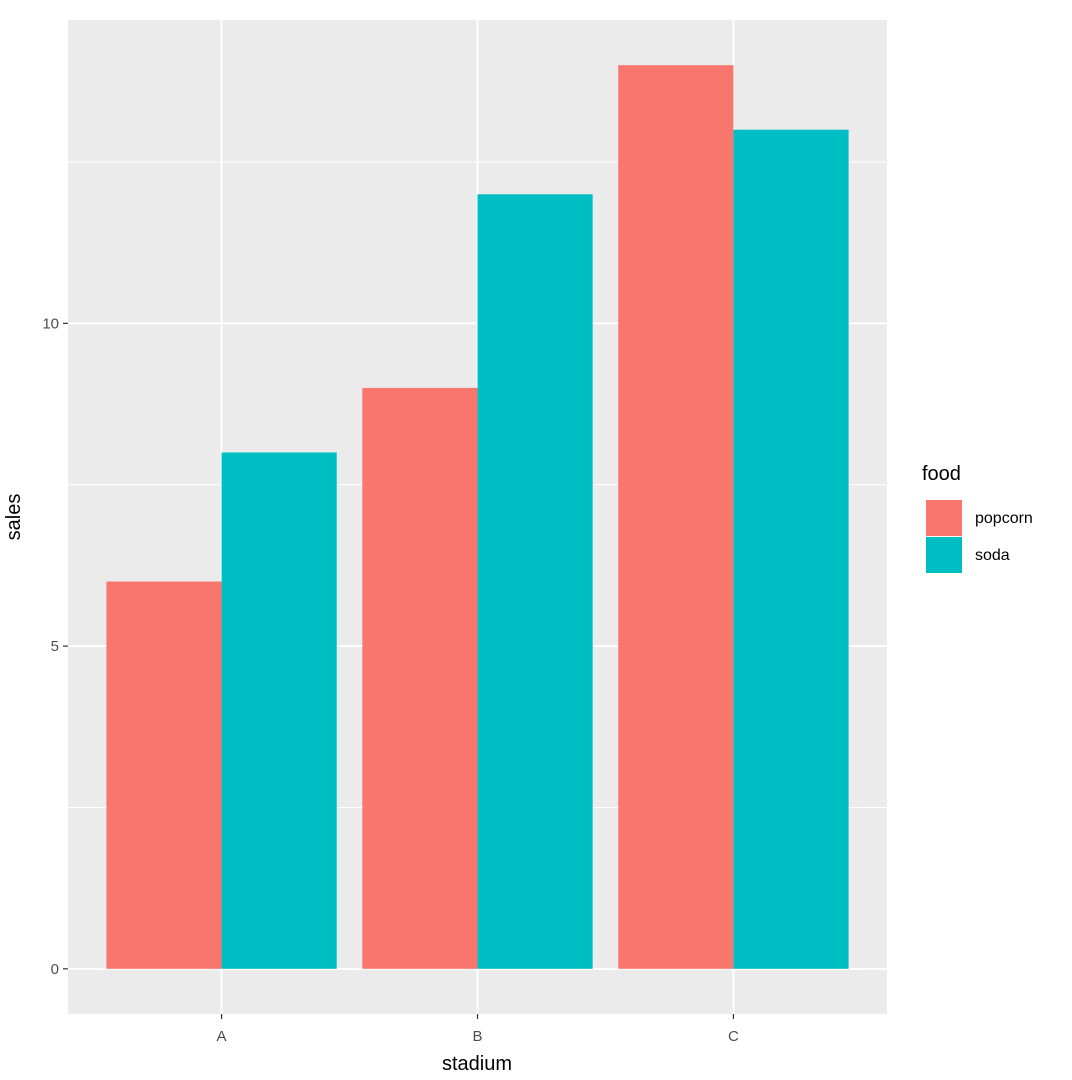 The image size is (1072, 1080). What do you see at coordinates (992, 555) in the screenshot?
I see `legend-label-soda: soda` at bounding box center [992, 555].